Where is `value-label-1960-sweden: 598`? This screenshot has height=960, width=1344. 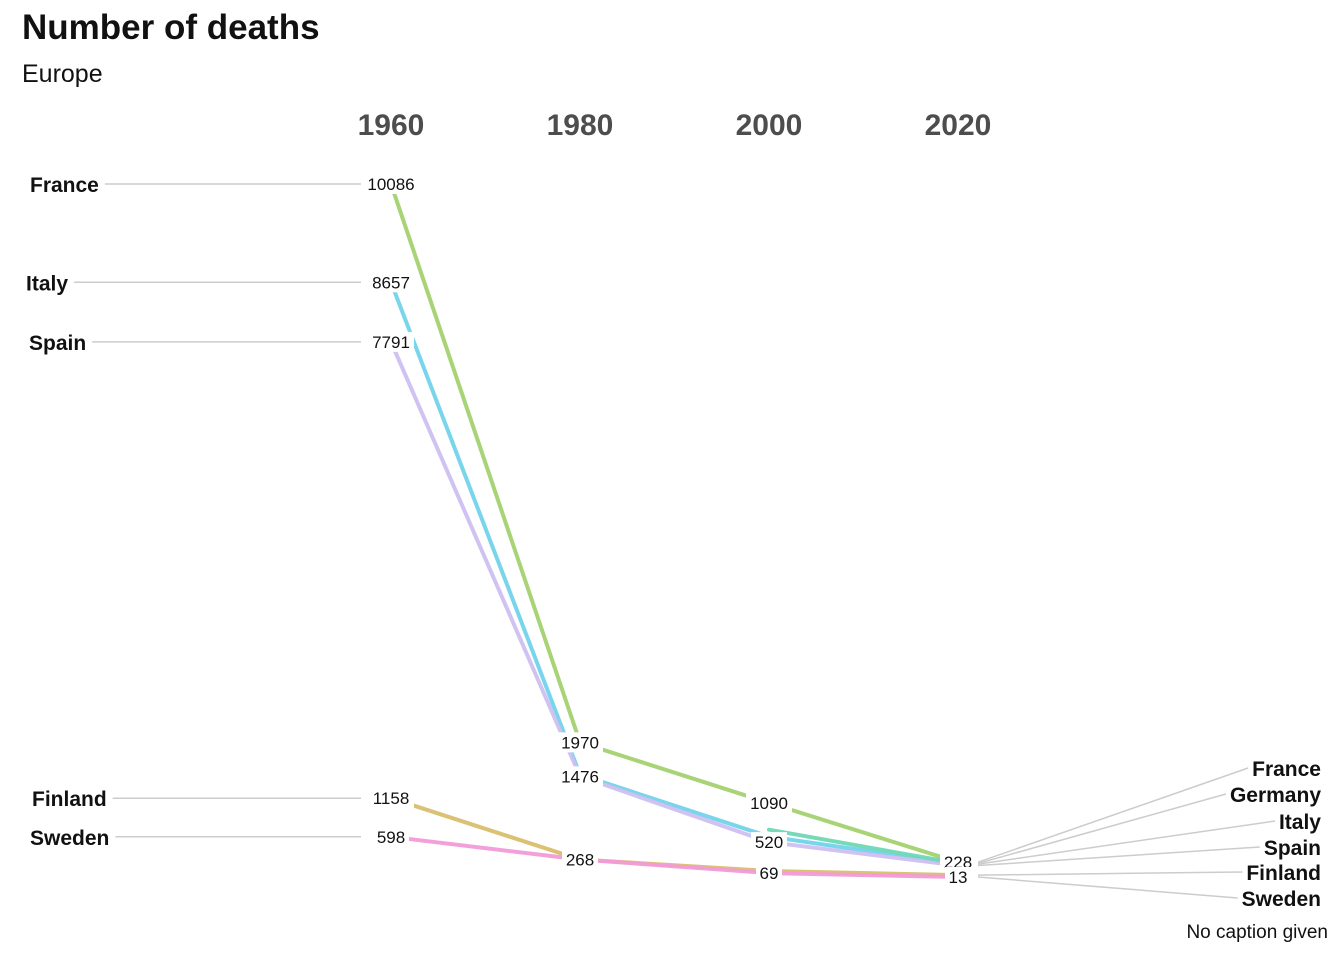 value-label-1960-sweden: 598 is located at coordinates (391, 837).